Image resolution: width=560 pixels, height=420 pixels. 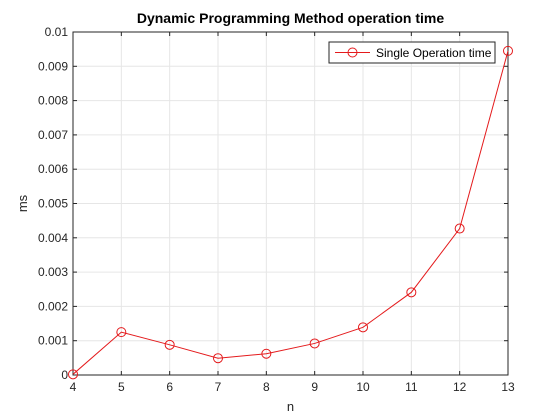 I want to click on x-tick-label: 8, so click(x=266, y=387).